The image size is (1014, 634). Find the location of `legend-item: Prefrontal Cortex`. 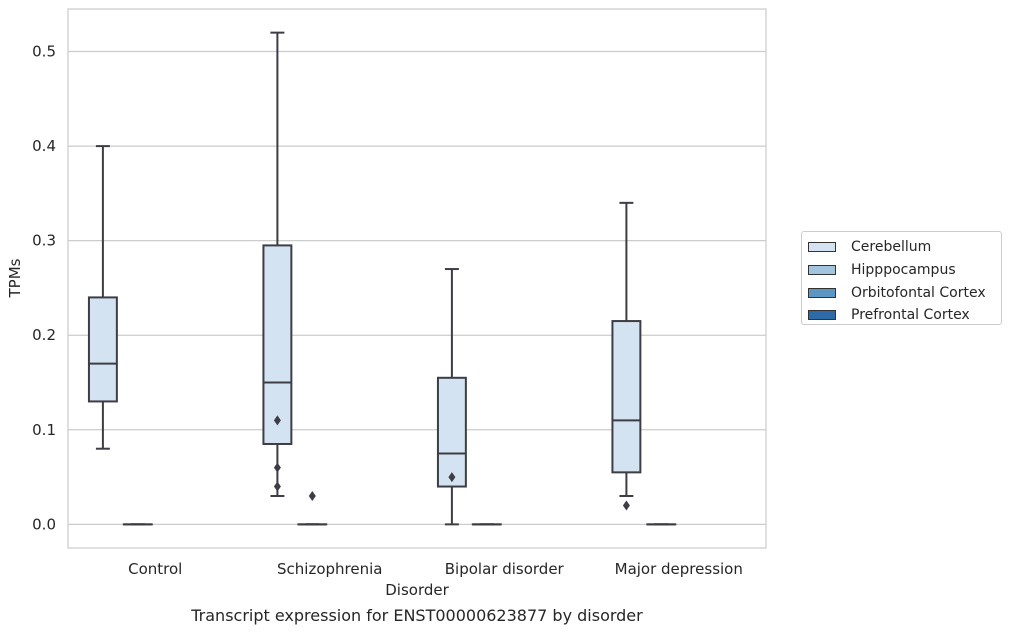

legend-item: Prefrontal Cortex is located at coordinates (904, 315).